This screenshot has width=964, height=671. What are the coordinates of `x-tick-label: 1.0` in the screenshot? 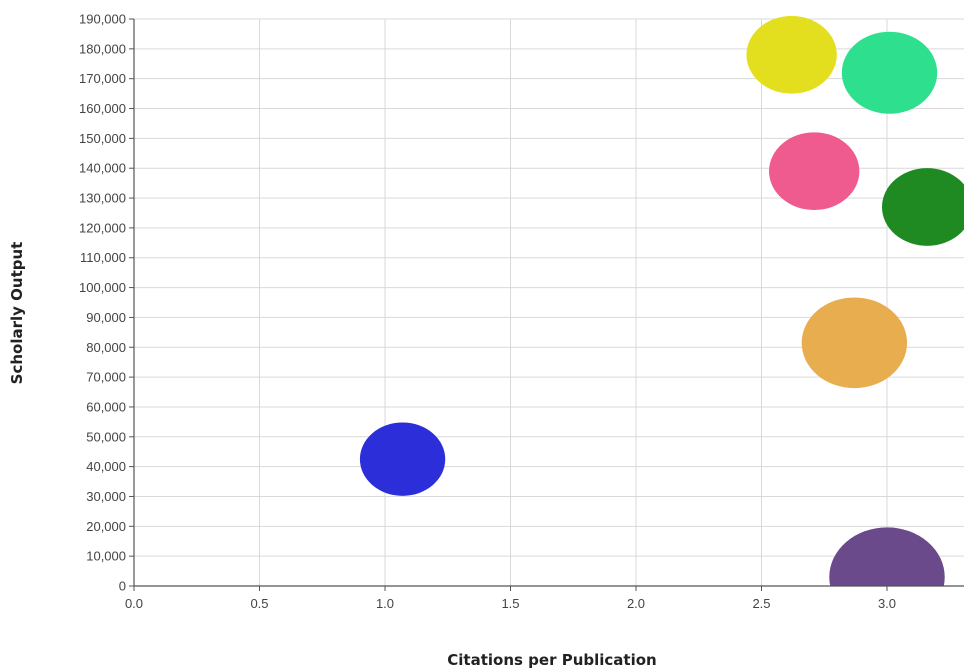 It's located at (385, 603).